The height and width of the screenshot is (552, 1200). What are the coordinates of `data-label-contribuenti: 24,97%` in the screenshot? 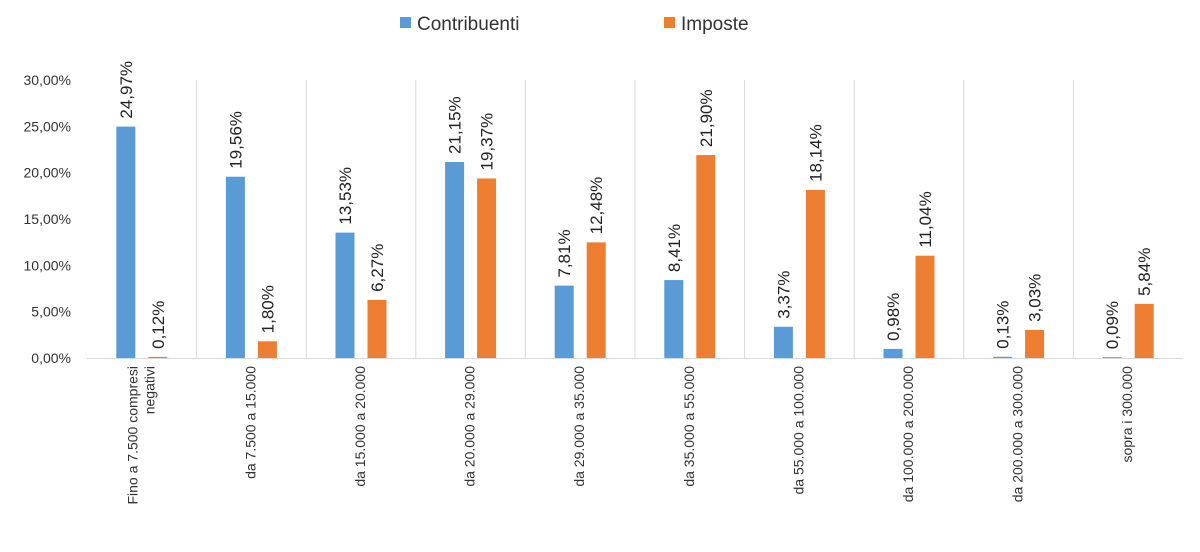 It's located at (126, 90).